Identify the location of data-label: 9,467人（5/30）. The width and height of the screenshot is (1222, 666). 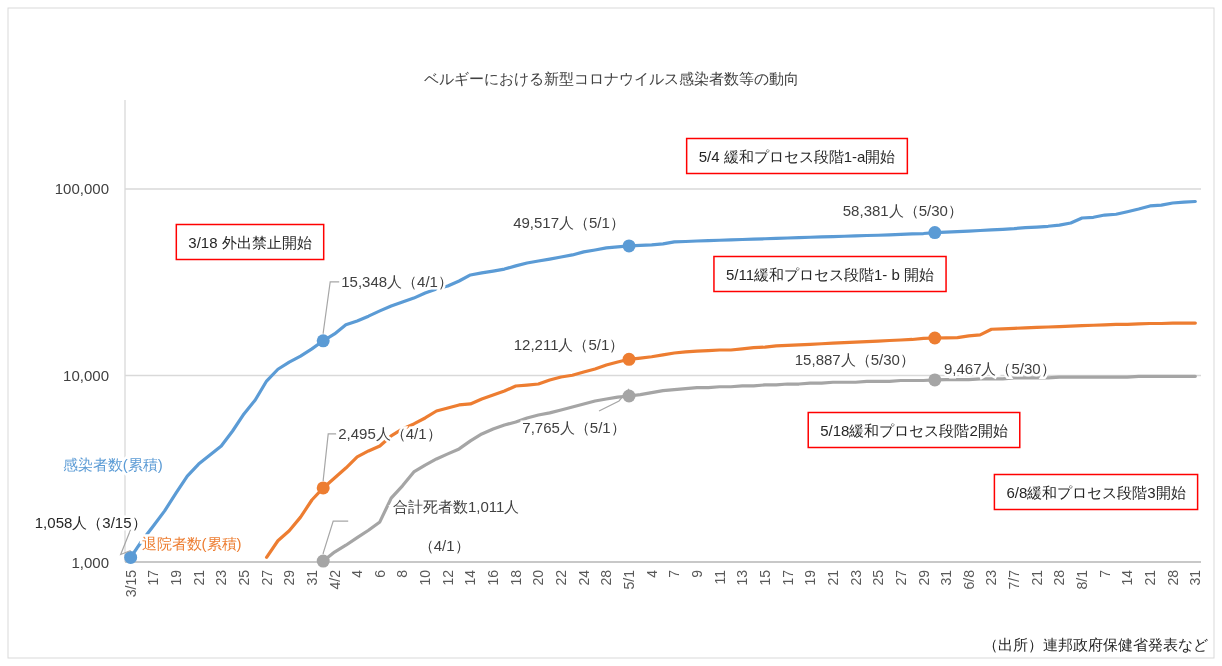
(999, 369).